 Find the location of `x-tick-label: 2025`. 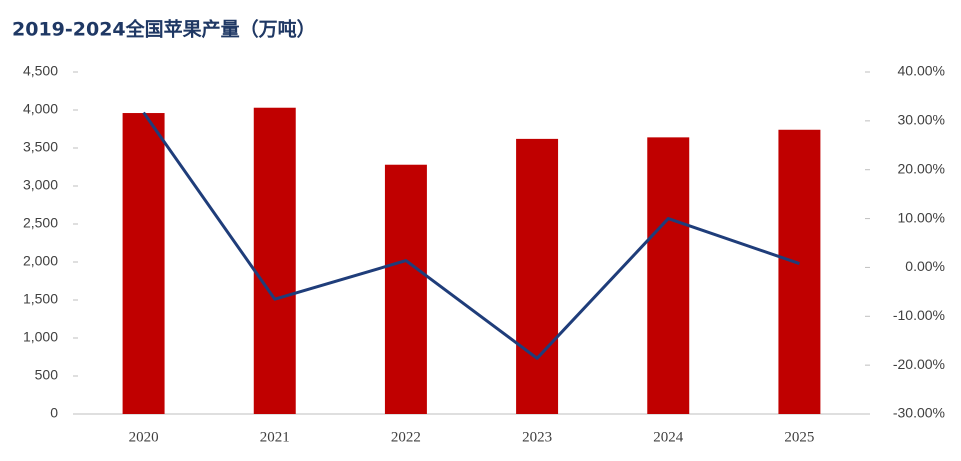

x-tick-label: 2025 is located at coordinates (799, 437).